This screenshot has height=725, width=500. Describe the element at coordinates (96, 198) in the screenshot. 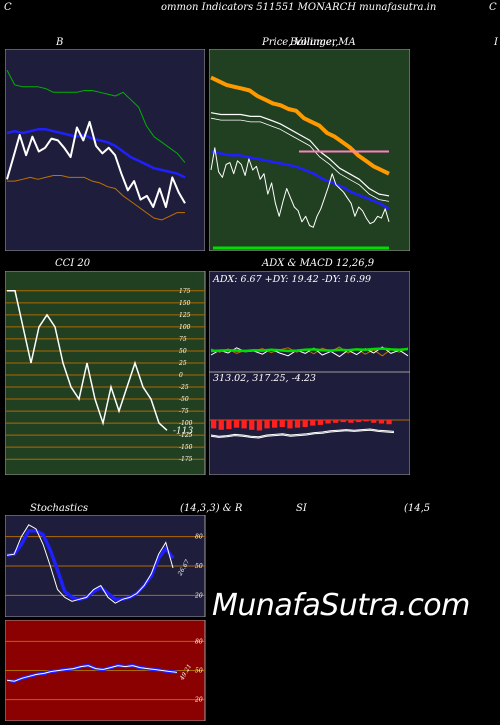

I see `bollinger-lower-band` at that location.